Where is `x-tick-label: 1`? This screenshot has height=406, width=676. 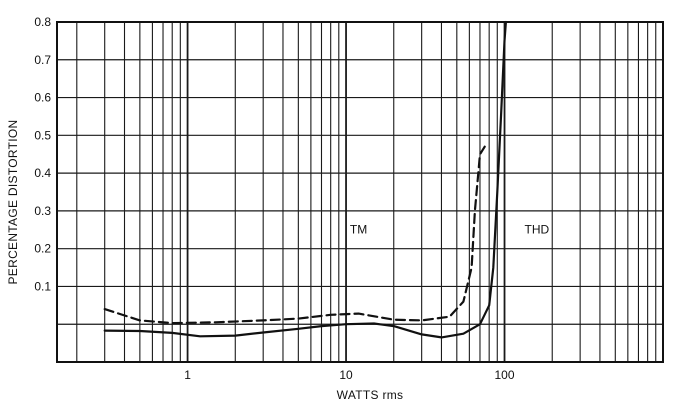
x-tick-label: 1 is located at coordinates (187, 375).